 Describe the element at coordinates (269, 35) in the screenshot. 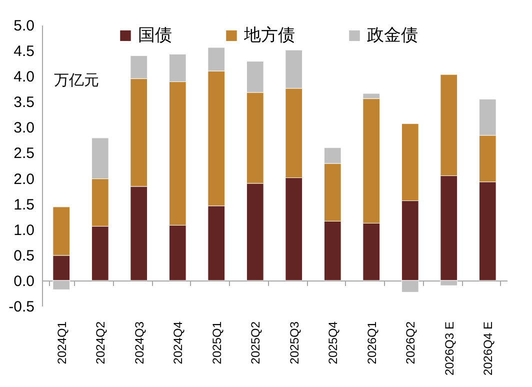

I see `legend-label: 地方债` at that location.